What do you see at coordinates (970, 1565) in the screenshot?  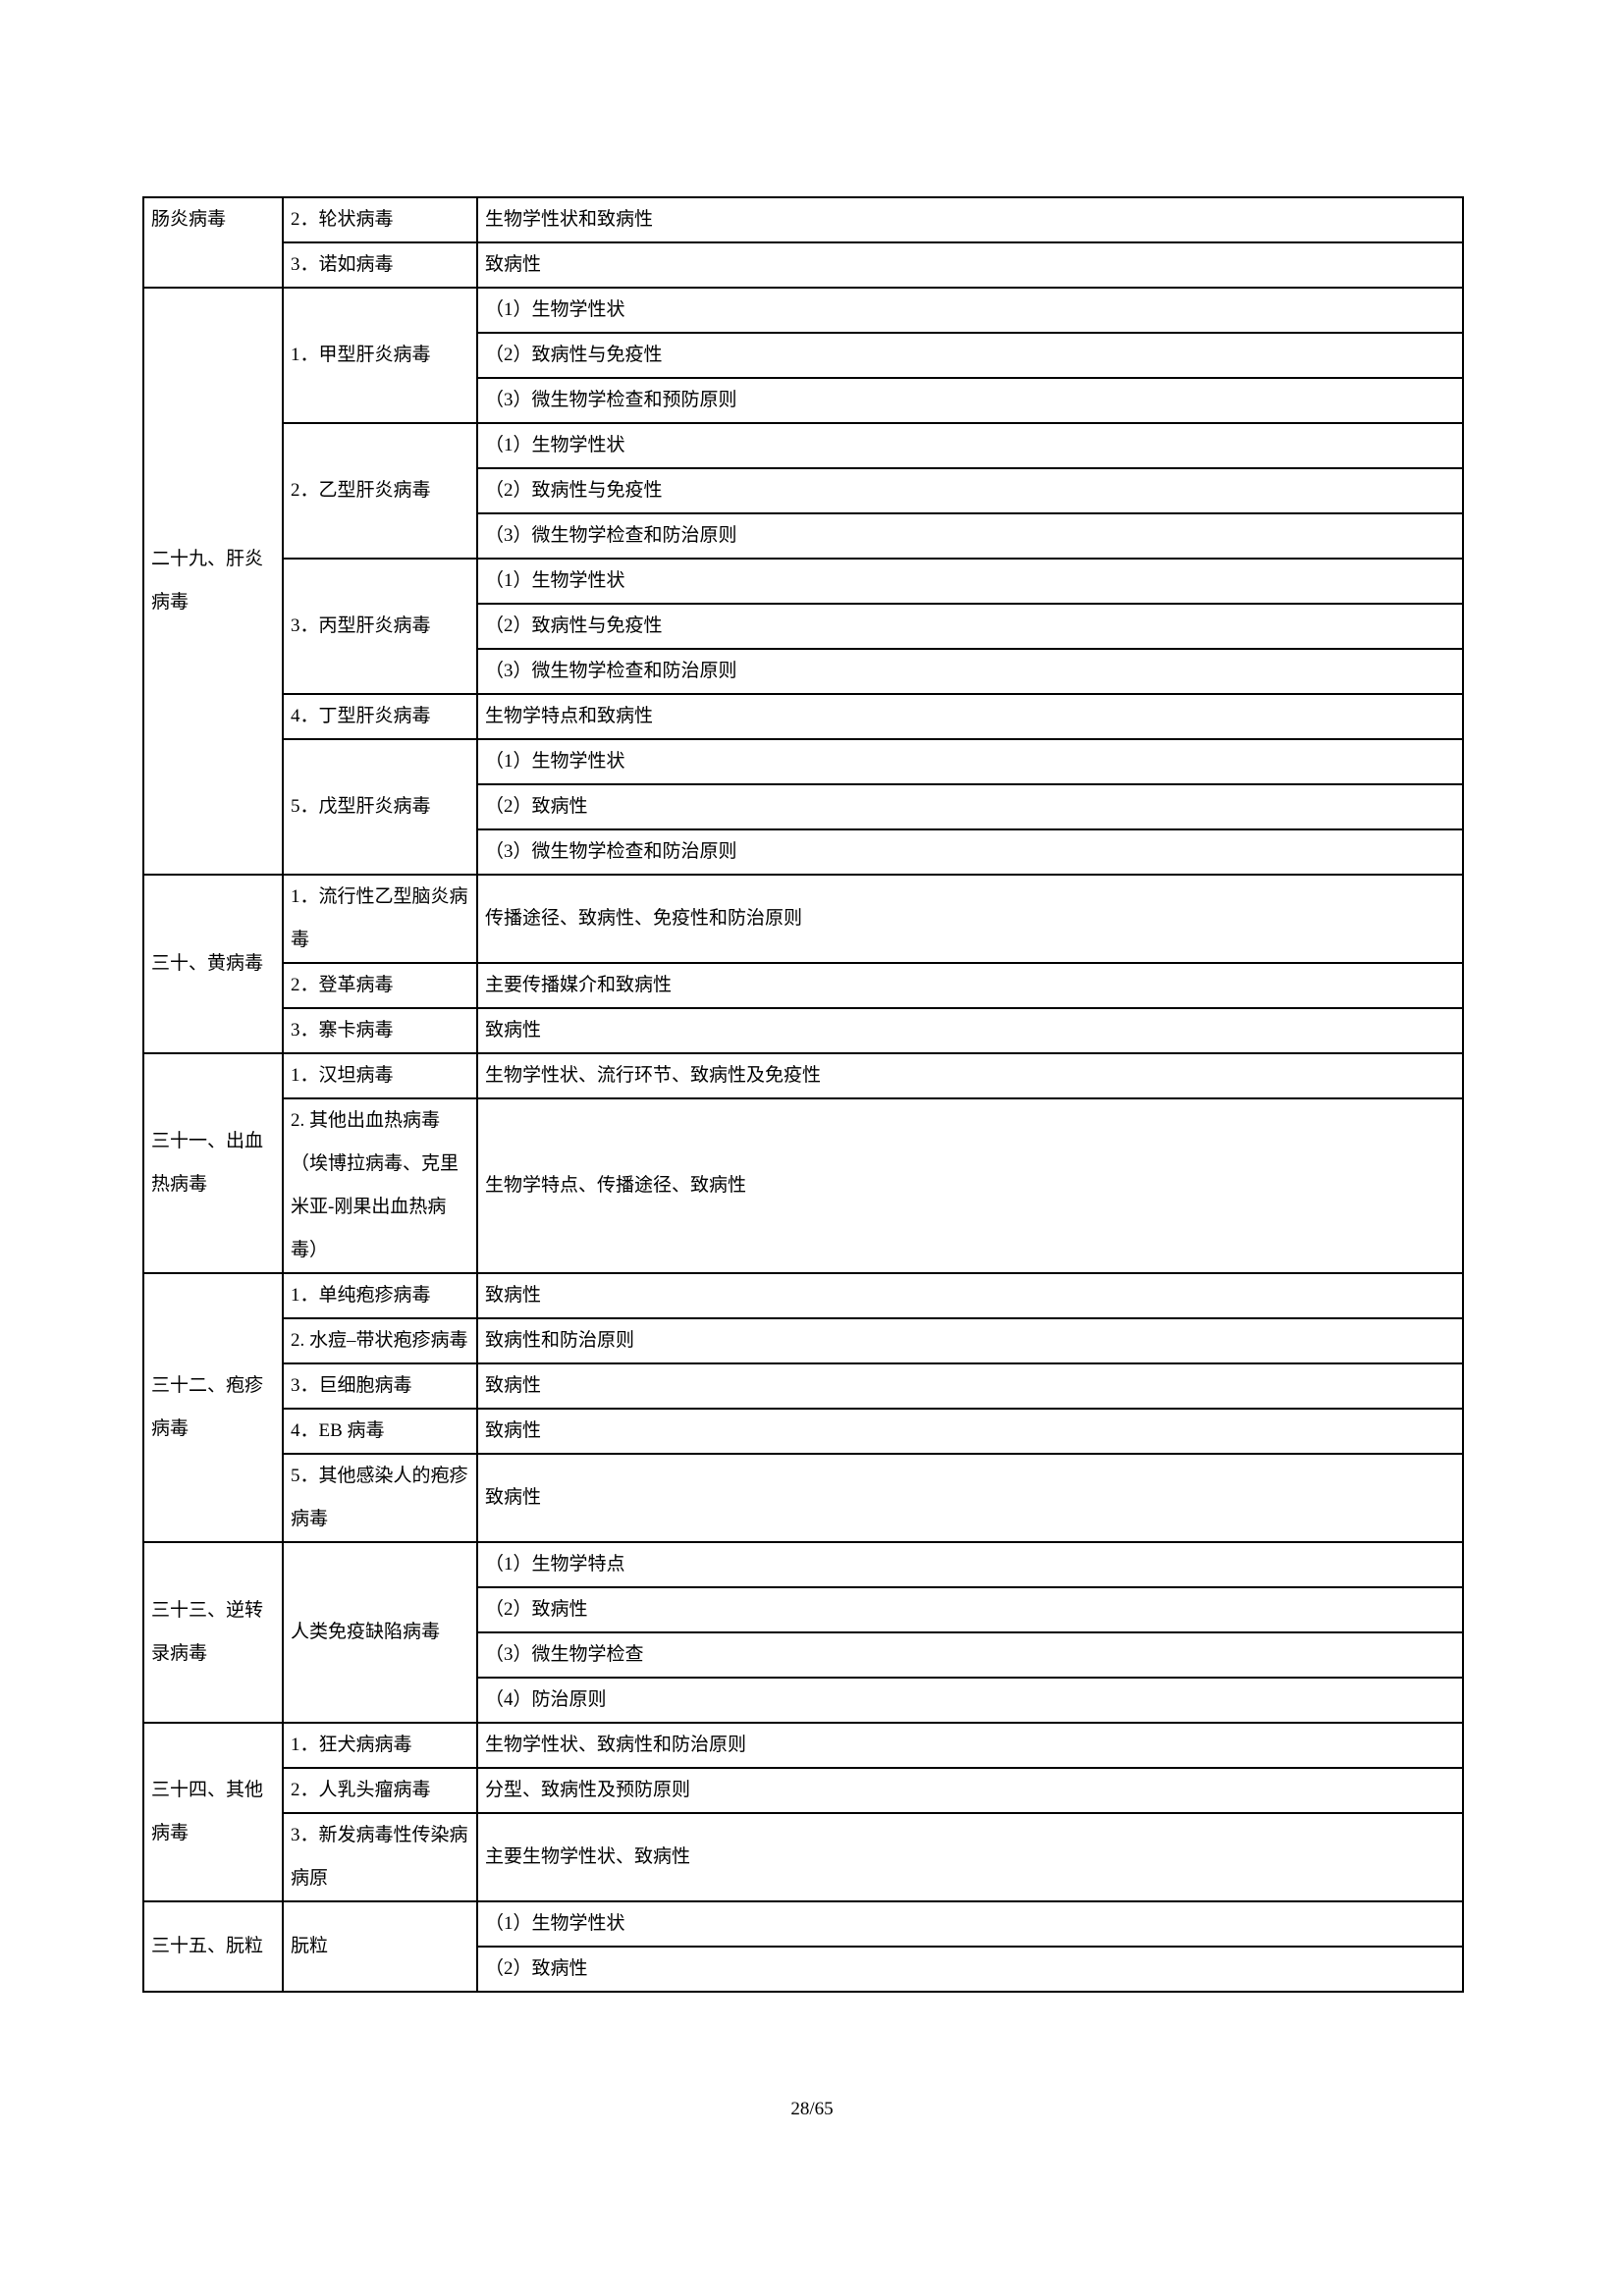 I see `point-cell: （1）生物学特点` at bounding box center [970, 1565].